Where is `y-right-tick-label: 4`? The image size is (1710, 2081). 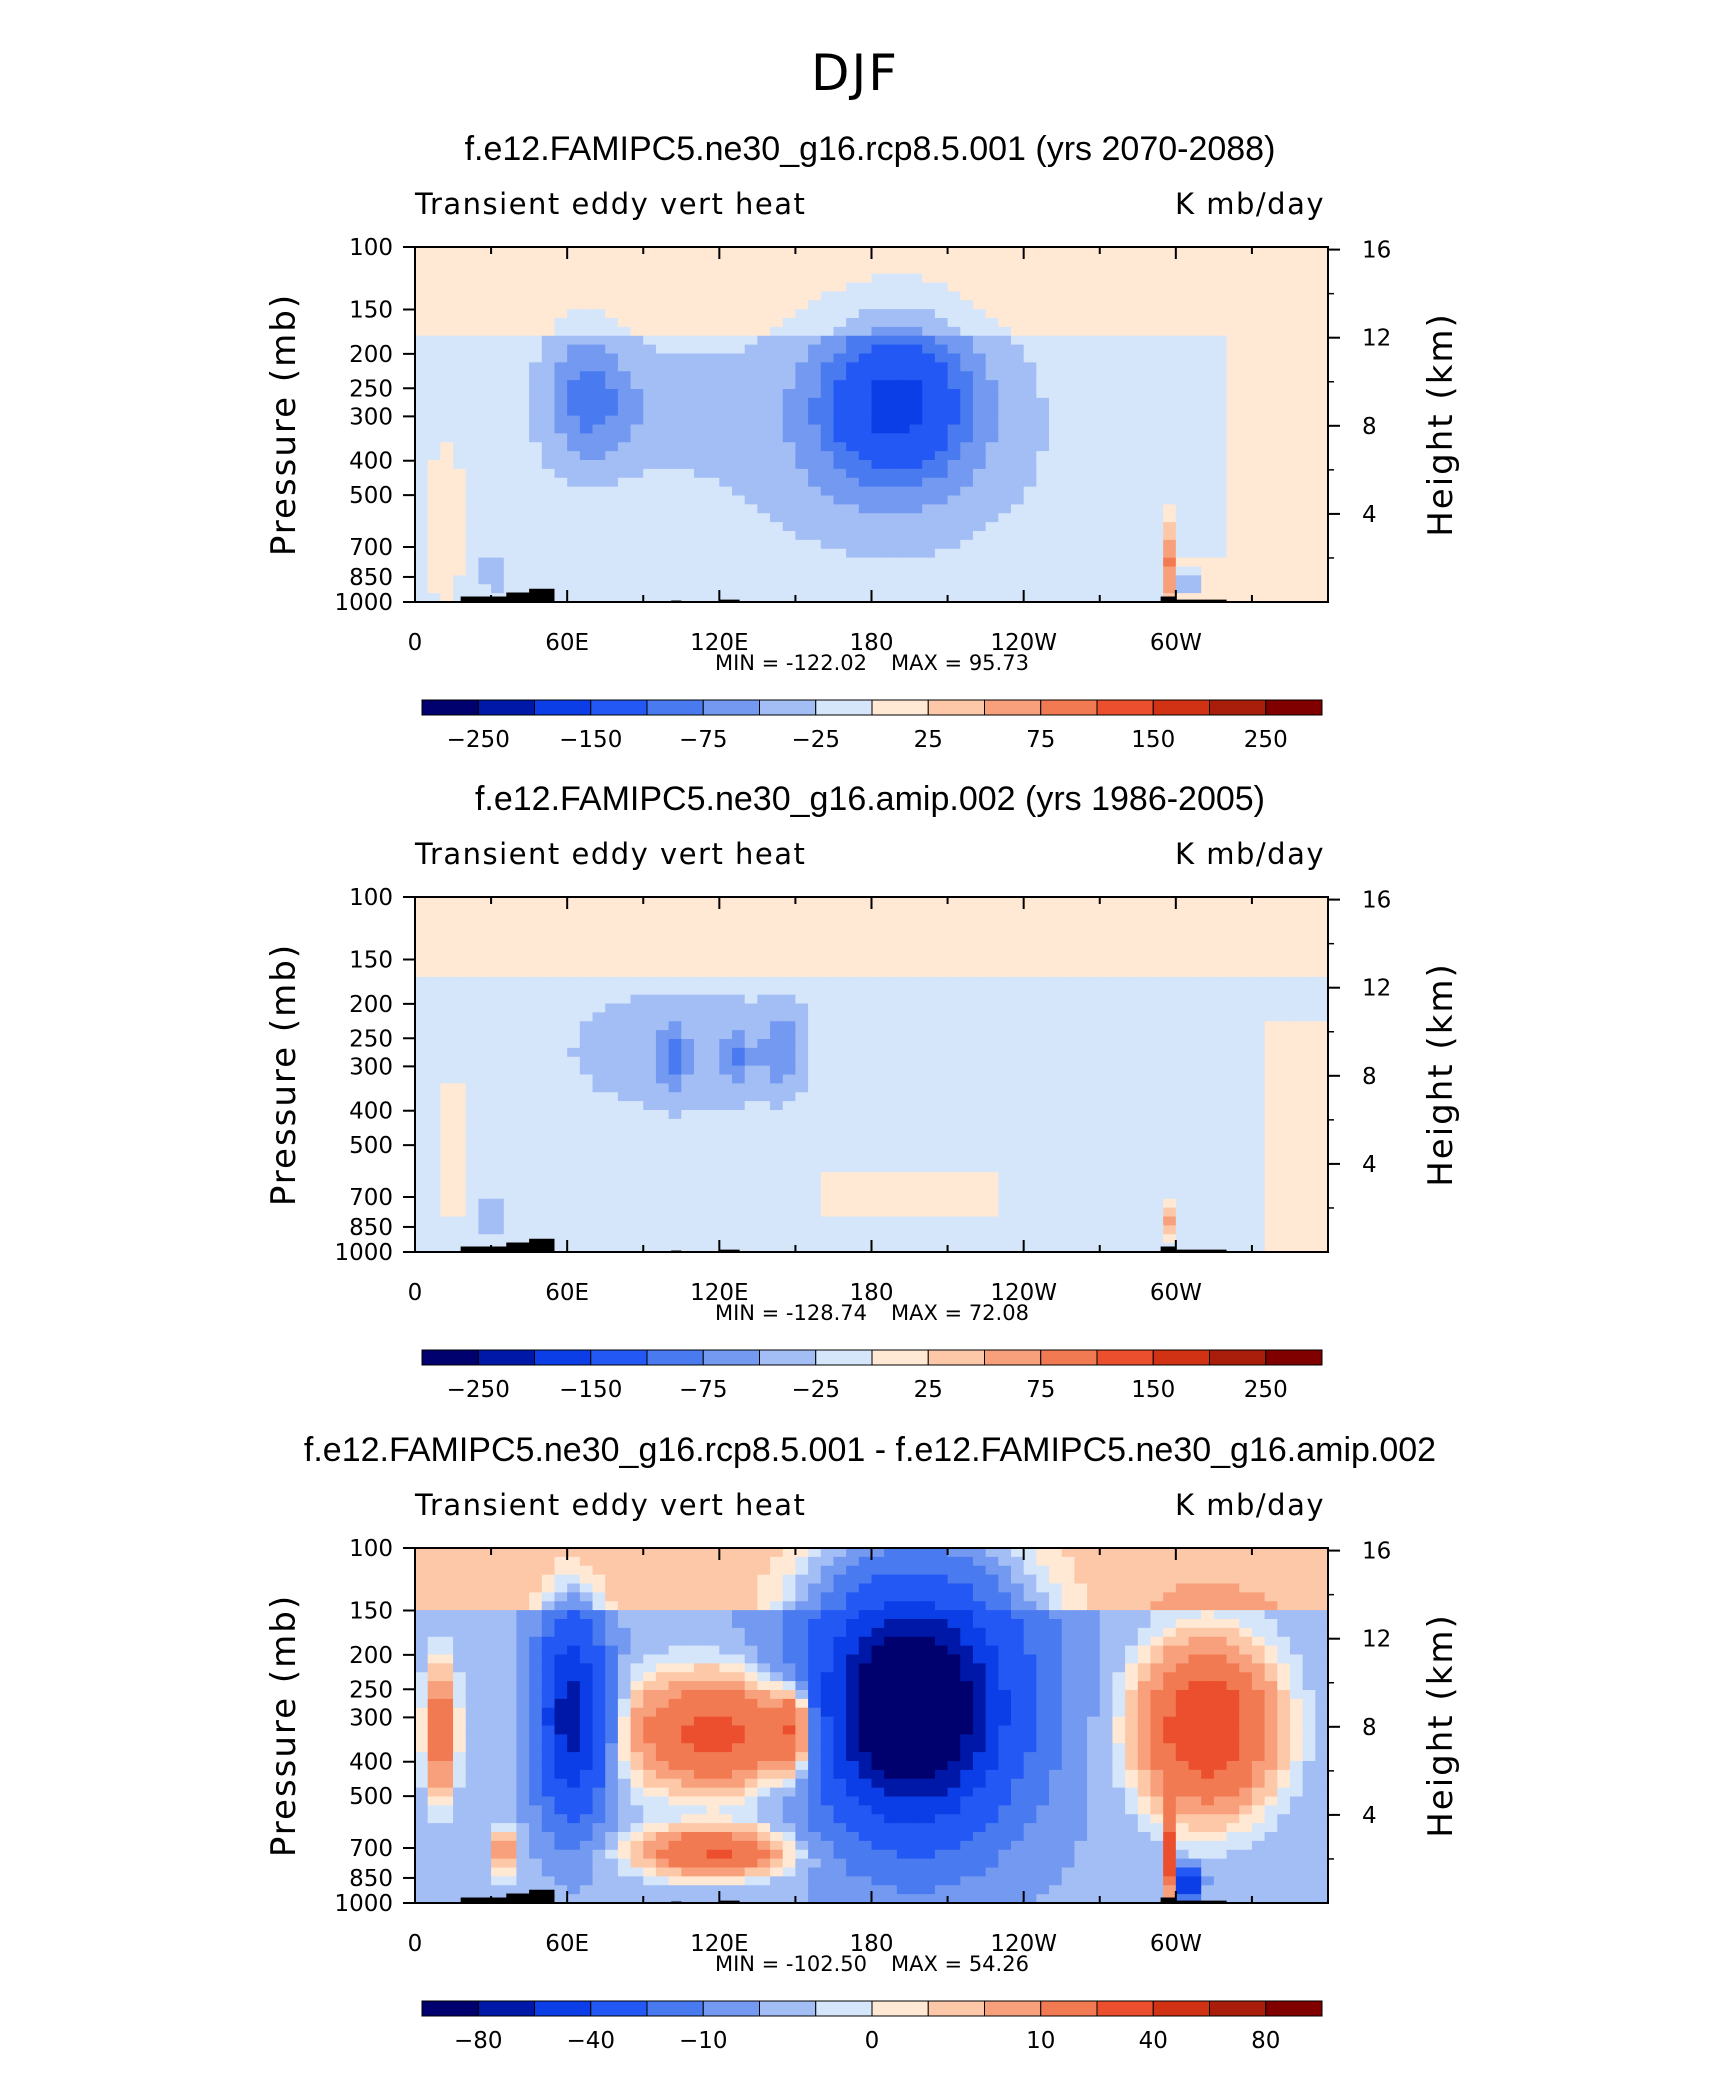
y-right-tick-label: 4 is located at coordinates (1369, 515).